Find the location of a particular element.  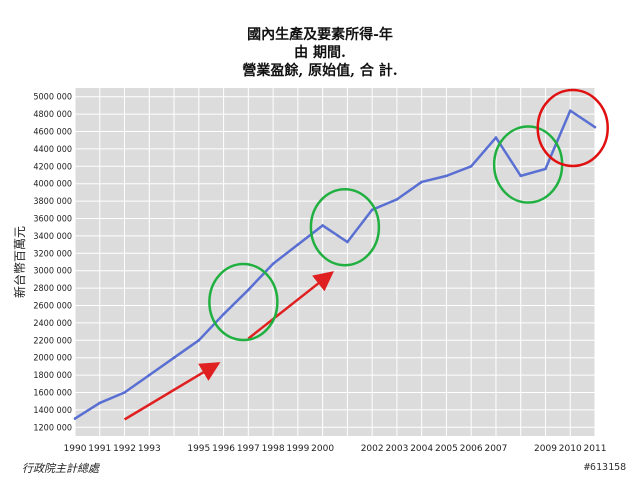

source-note: 行政院主計總處 is located at coordinates (60, 468).